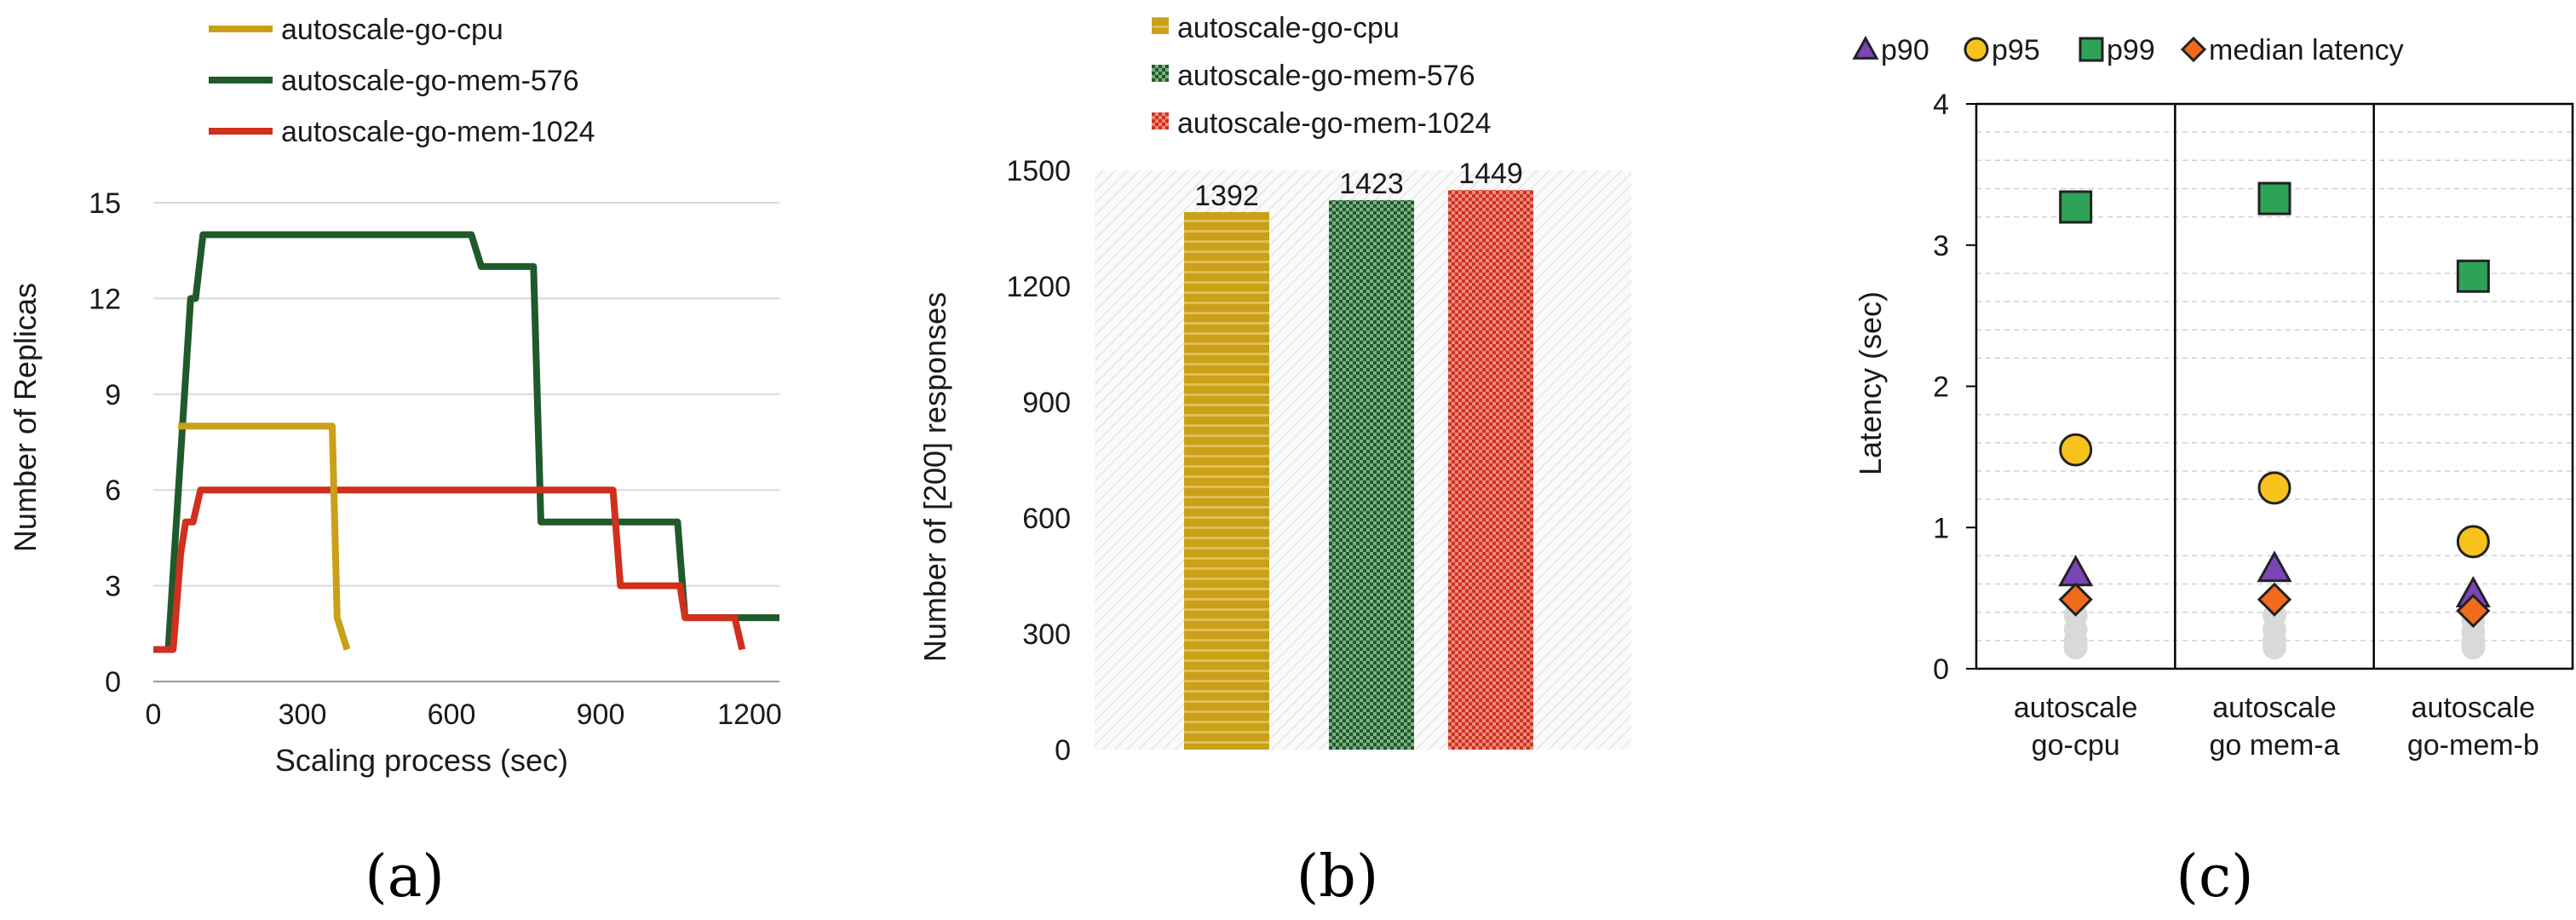  Describe the element at coordinates (1046, 519) in the screenshot. I see `y-tick-label: 600` at that location.